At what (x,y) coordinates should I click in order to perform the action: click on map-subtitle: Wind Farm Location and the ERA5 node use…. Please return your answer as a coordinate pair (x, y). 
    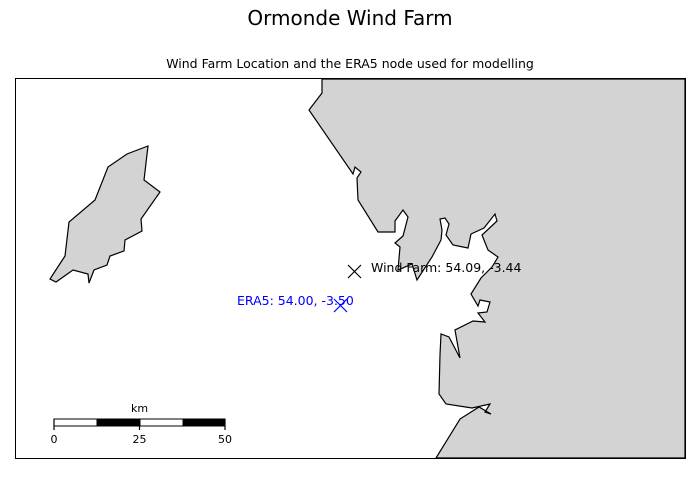
    Looking at the image, I should click on (350, 63).